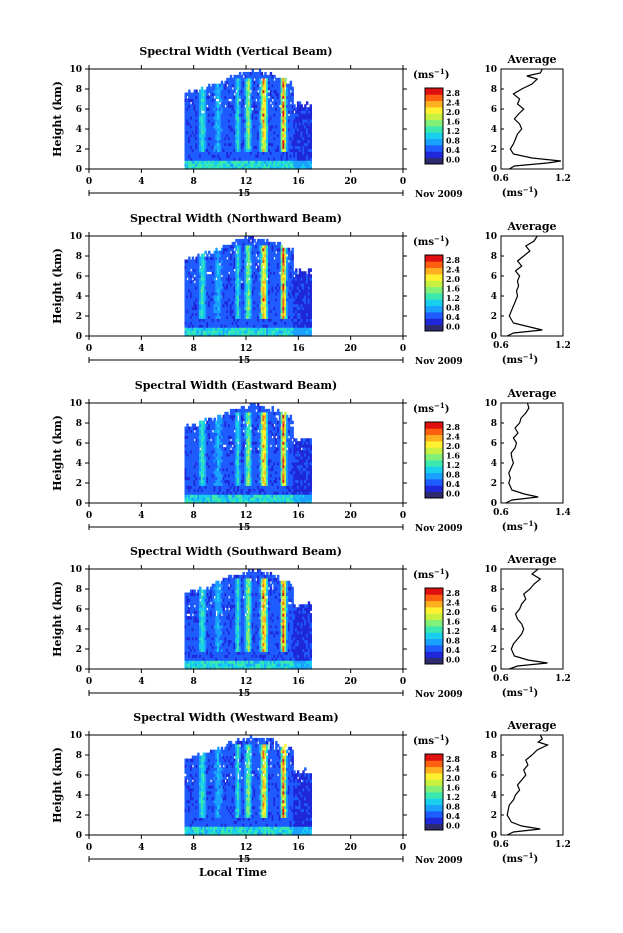 This screenshot has height=933, width=623. Describe the element at coordinates (522, 453) in the screenshot. I see `average-profile-line` at that location.